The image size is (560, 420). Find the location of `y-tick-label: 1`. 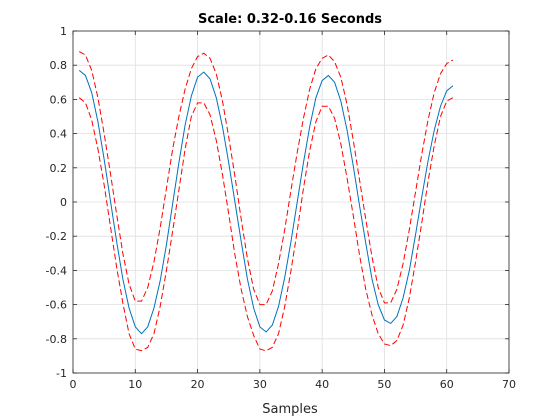

y-tick-label: 1 is located at coordinates (63, 31).